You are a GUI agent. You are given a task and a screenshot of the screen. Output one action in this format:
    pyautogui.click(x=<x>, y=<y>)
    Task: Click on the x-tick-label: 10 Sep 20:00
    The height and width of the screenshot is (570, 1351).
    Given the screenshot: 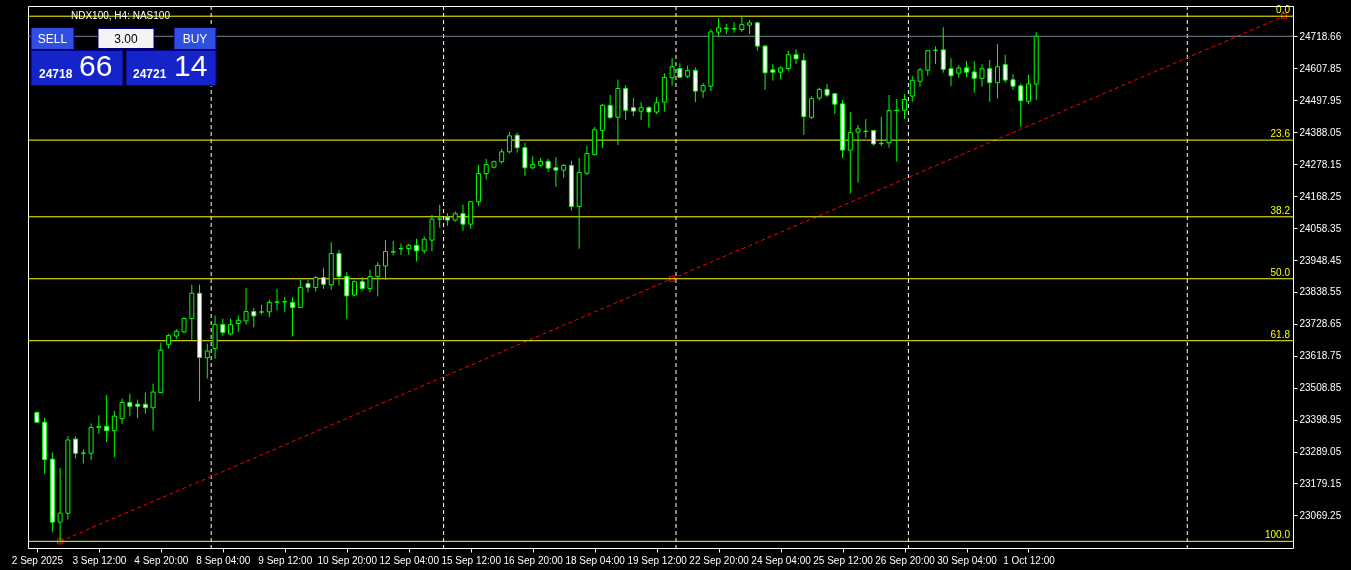 What is the action you would take?
    pyautogui.click(x=347, y=560)
    